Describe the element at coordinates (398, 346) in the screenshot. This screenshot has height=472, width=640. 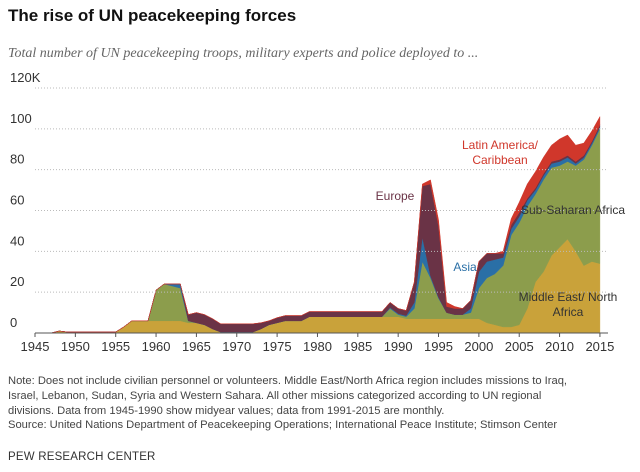
I see `x-tick-label: 1990` at that location.